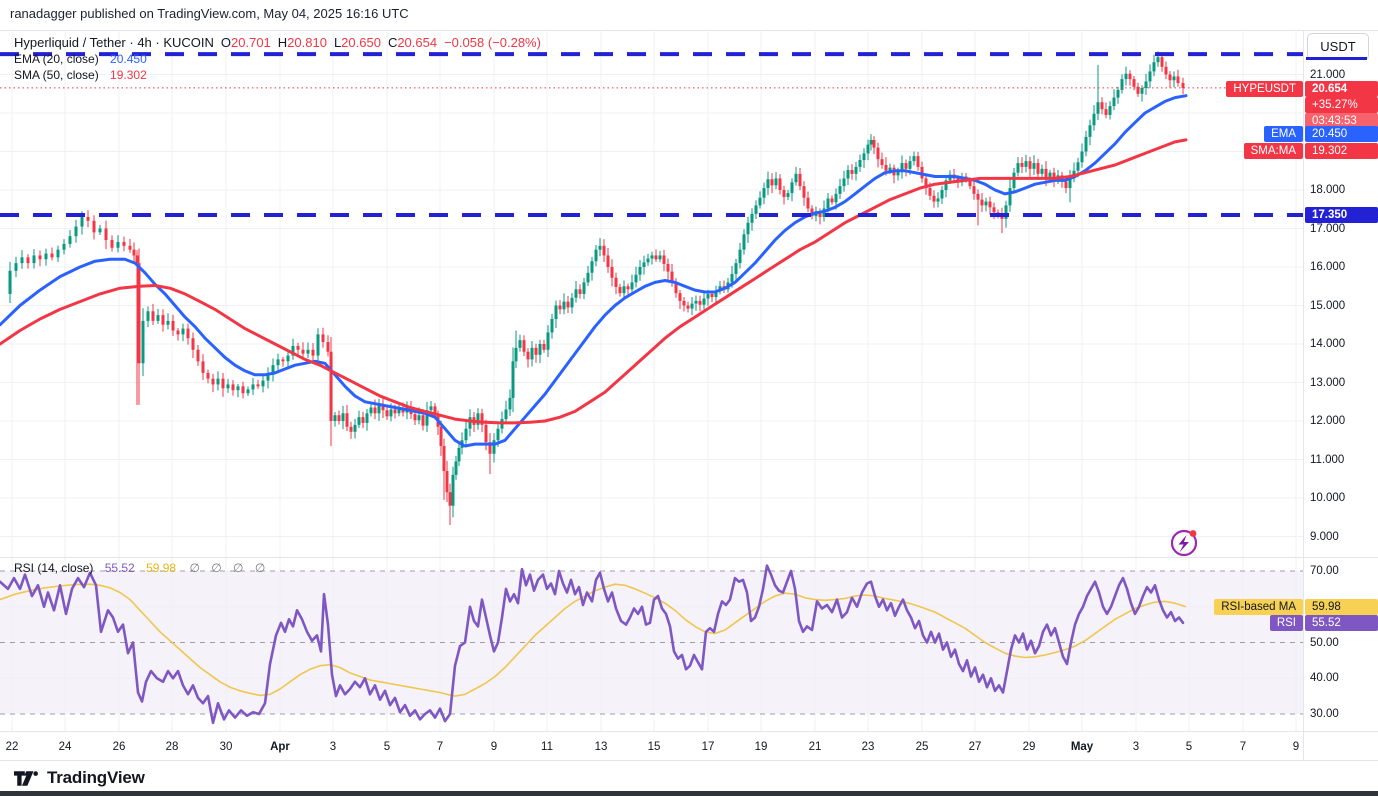  I want to click on sma-legend-row: SMA (50, close) 19.302, so click(277, 75).